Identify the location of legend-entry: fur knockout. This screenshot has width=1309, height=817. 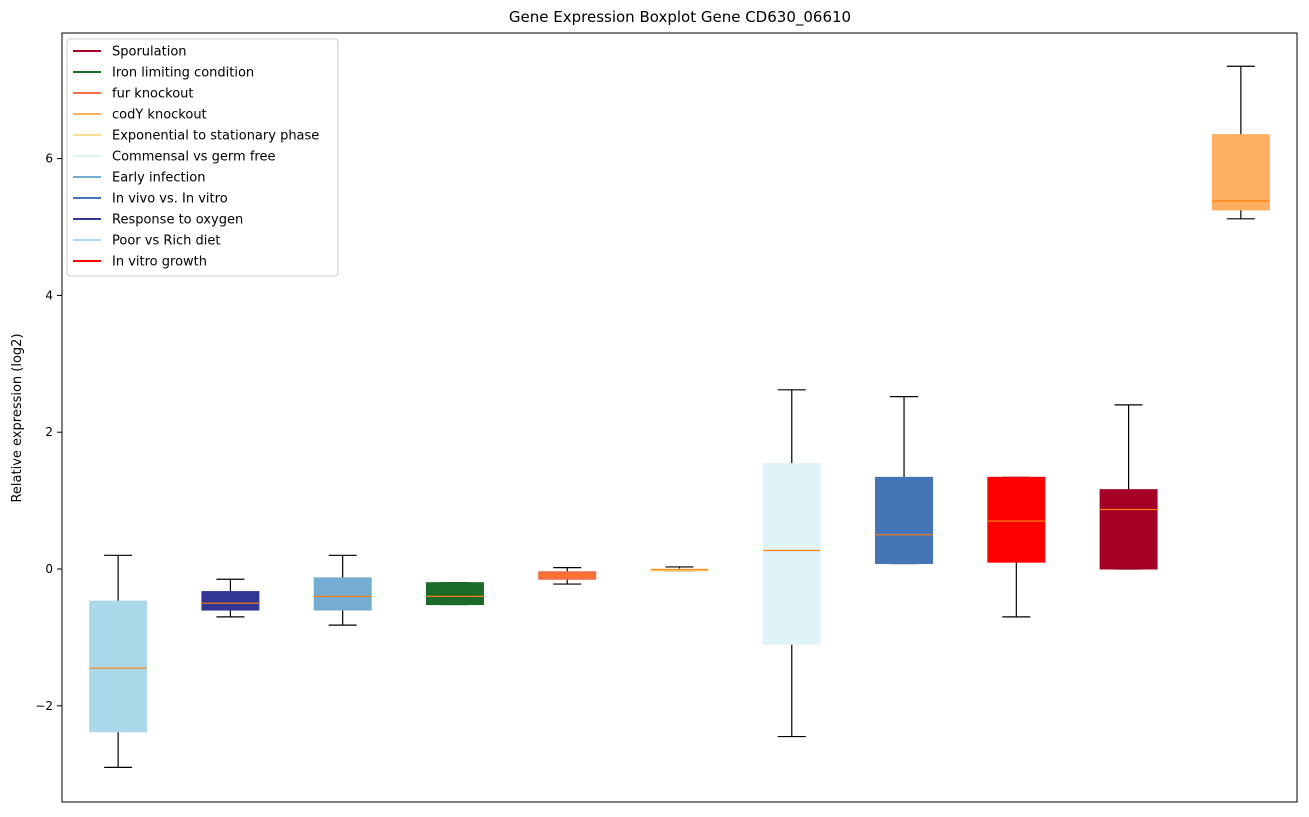
(133, 94).